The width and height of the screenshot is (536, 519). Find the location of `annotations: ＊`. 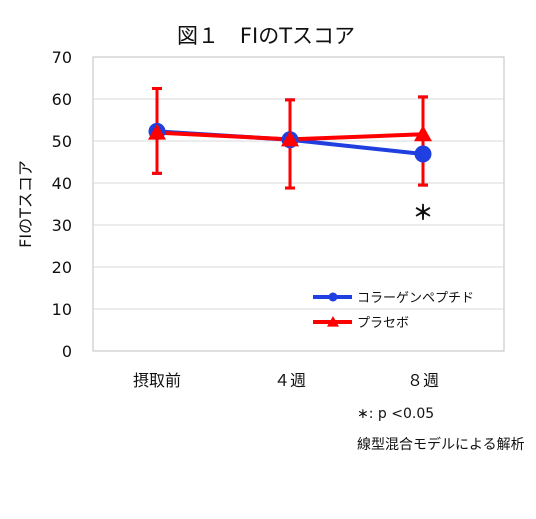

annotations: ＊ is located at coordinates (423, 212).